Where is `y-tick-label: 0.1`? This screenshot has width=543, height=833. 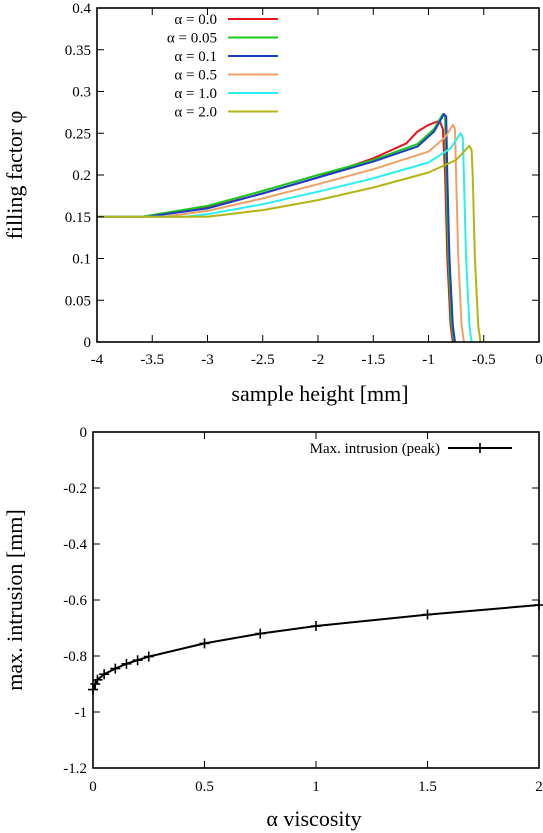
y-tick-label: 0.1 is located at coordinates (81, 260).